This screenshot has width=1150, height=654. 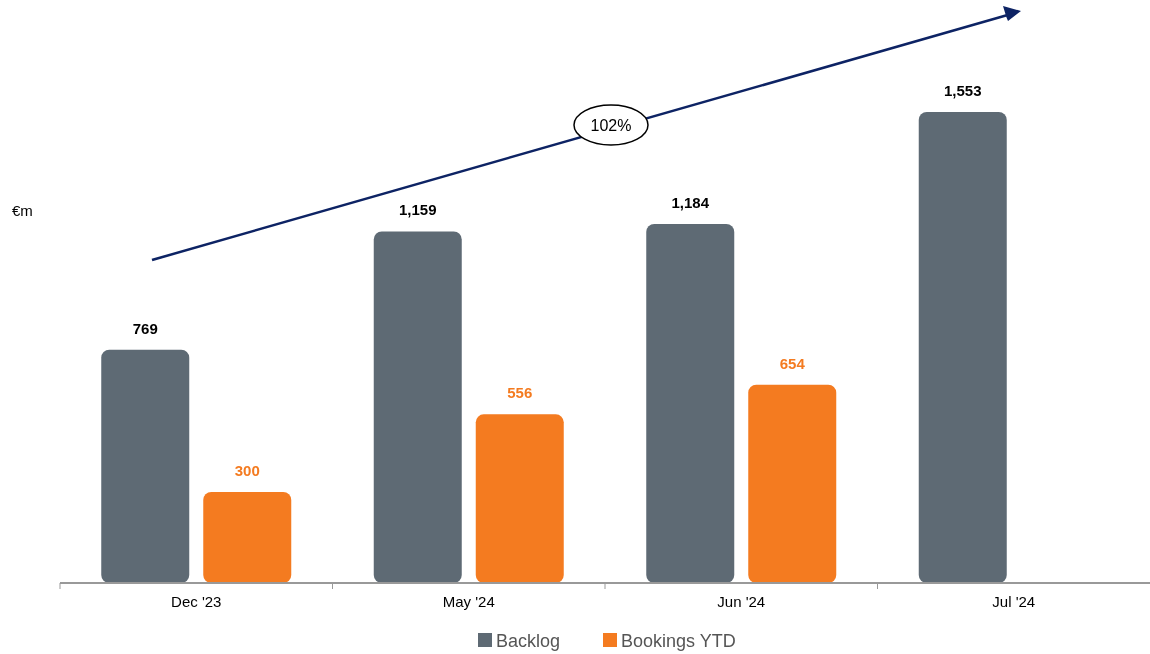 What do you see at coordinates (690, 202) in the screenshot?
I see `data-label: 1,184` at bounding box center [690, 202].